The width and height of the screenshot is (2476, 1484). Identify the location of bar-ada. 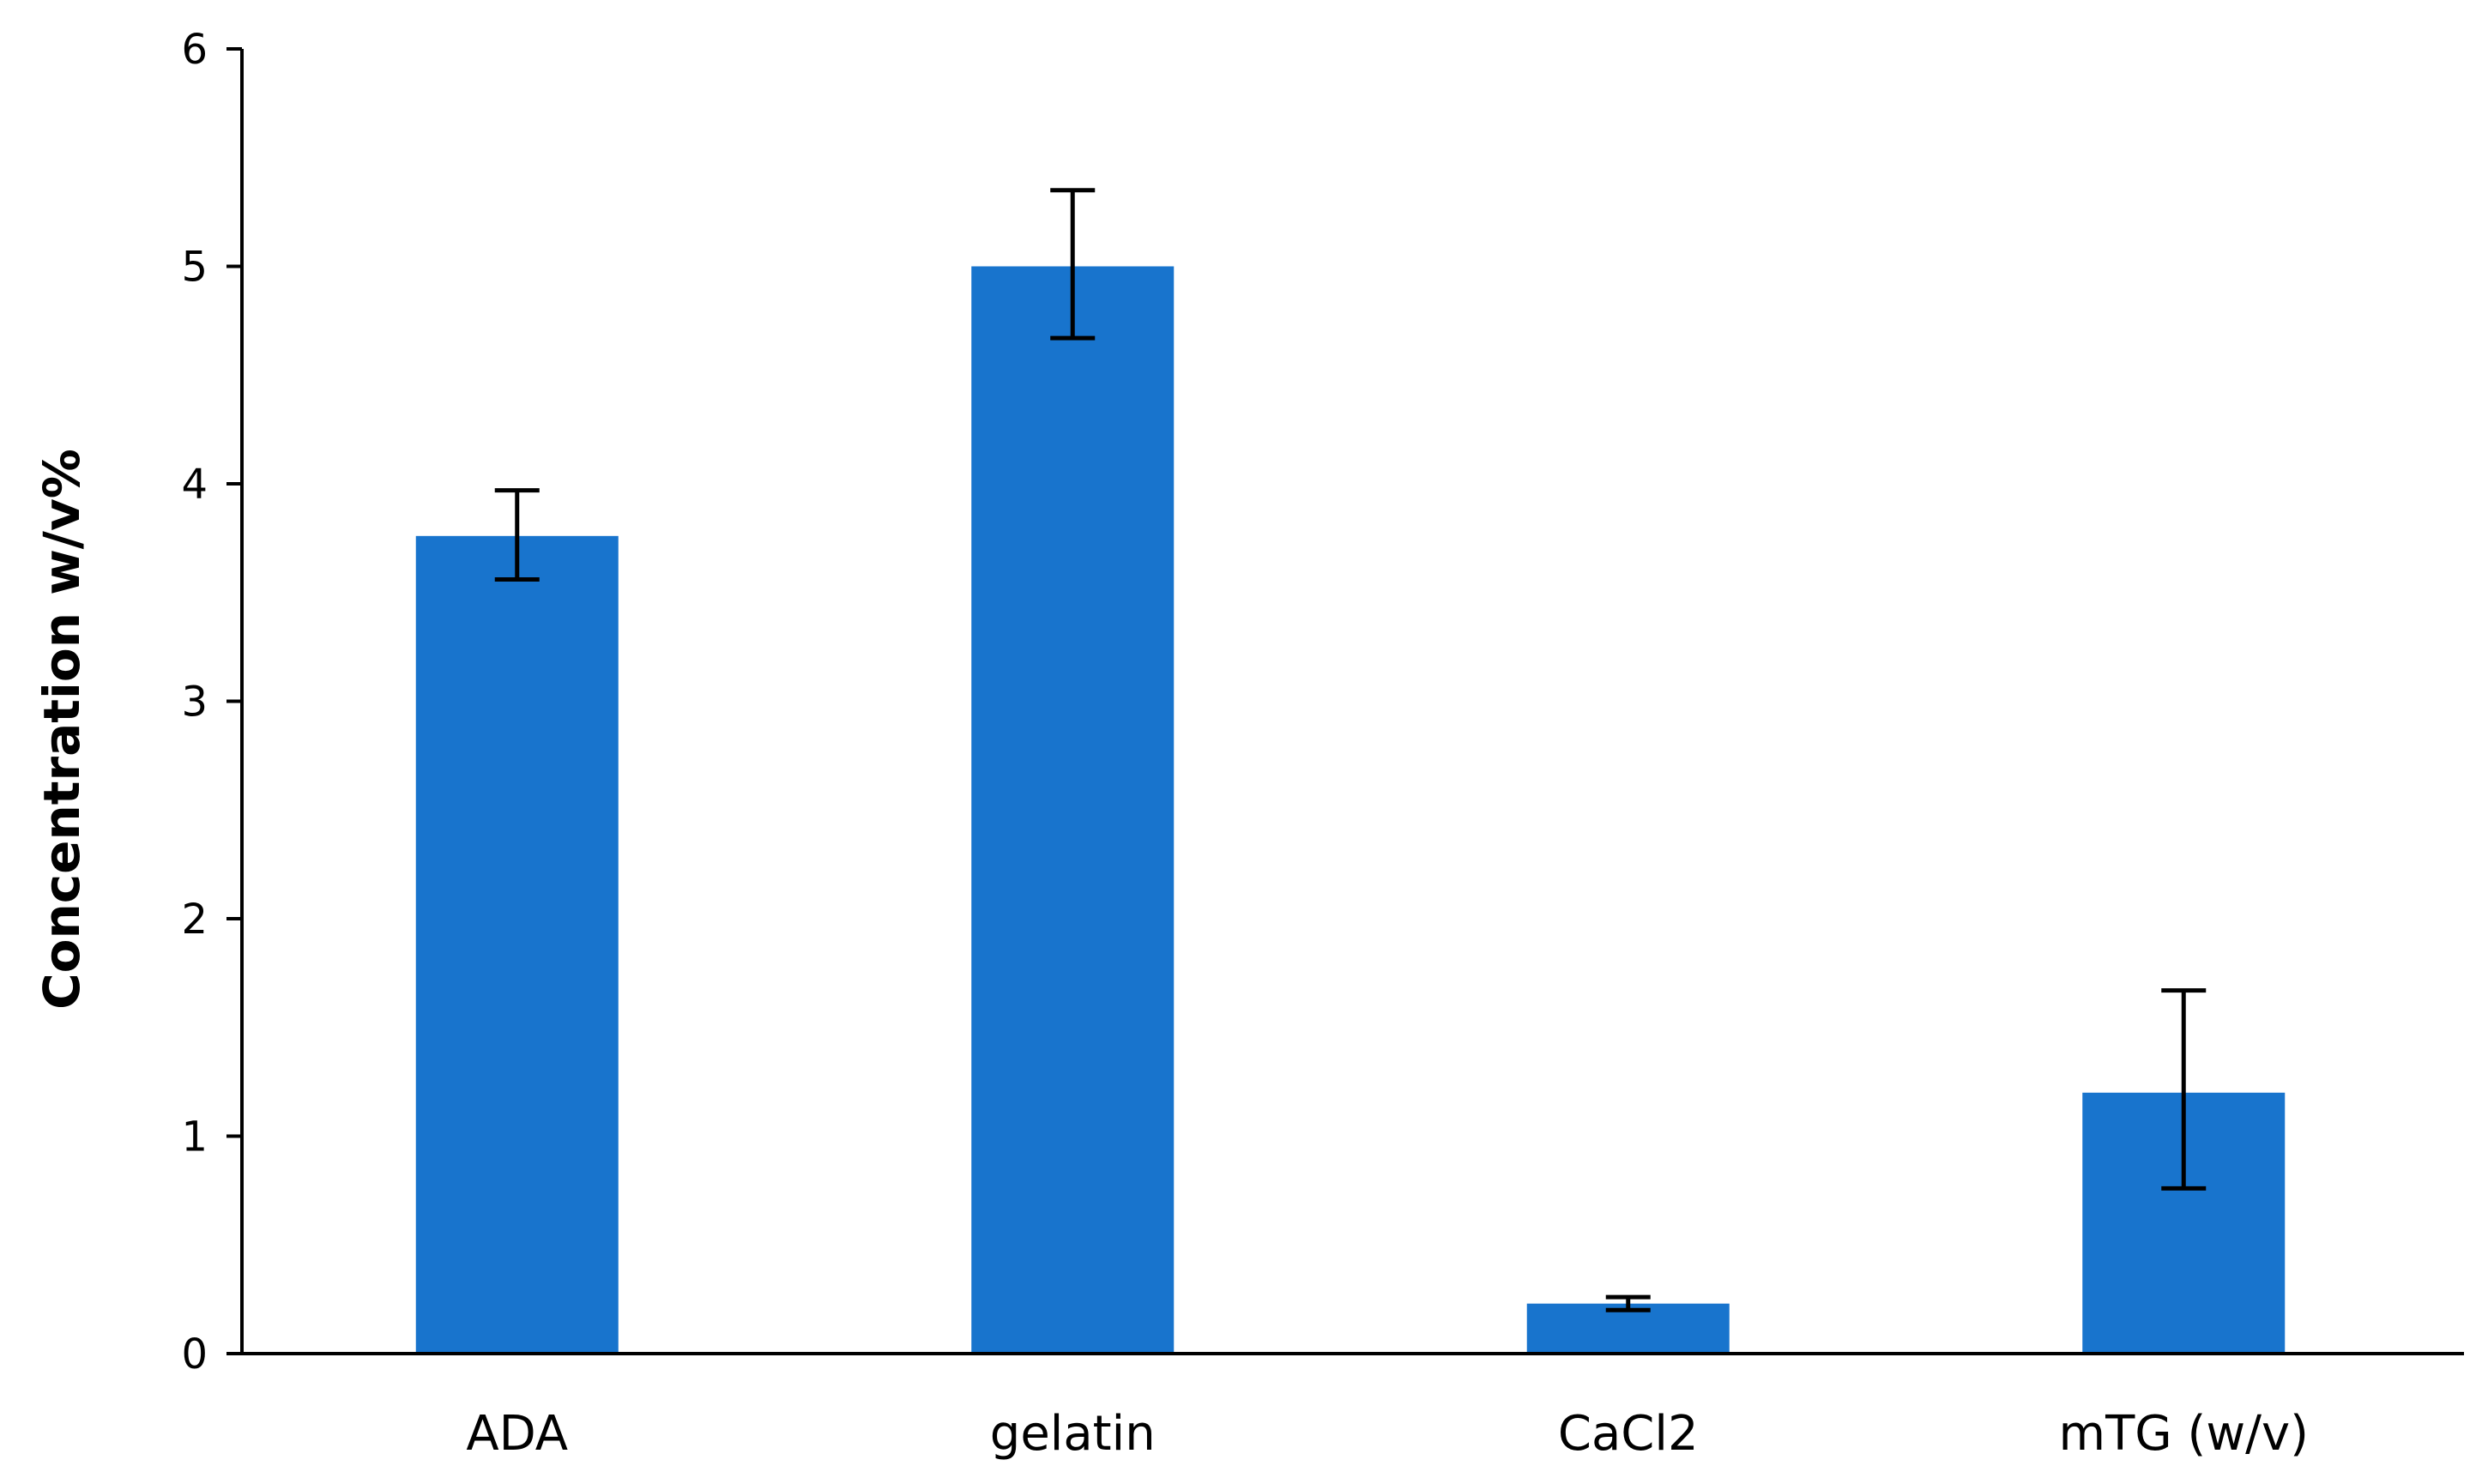
(517, 944).